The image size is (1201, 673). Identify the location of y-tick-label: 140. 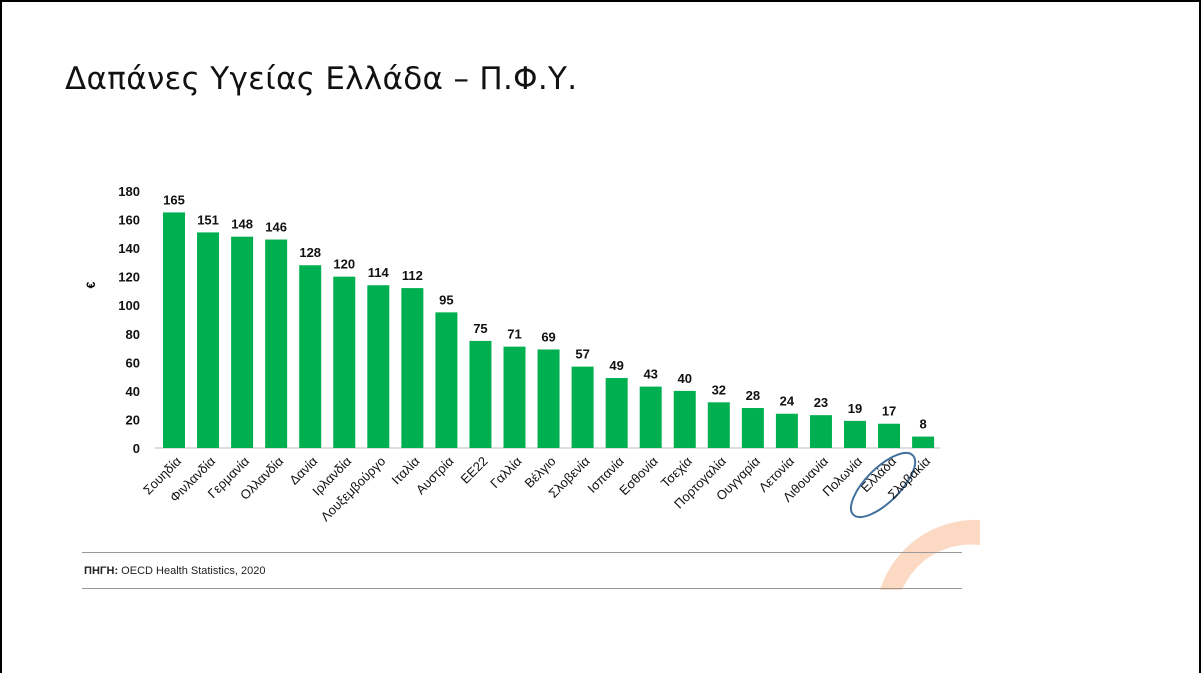
(129, 248).